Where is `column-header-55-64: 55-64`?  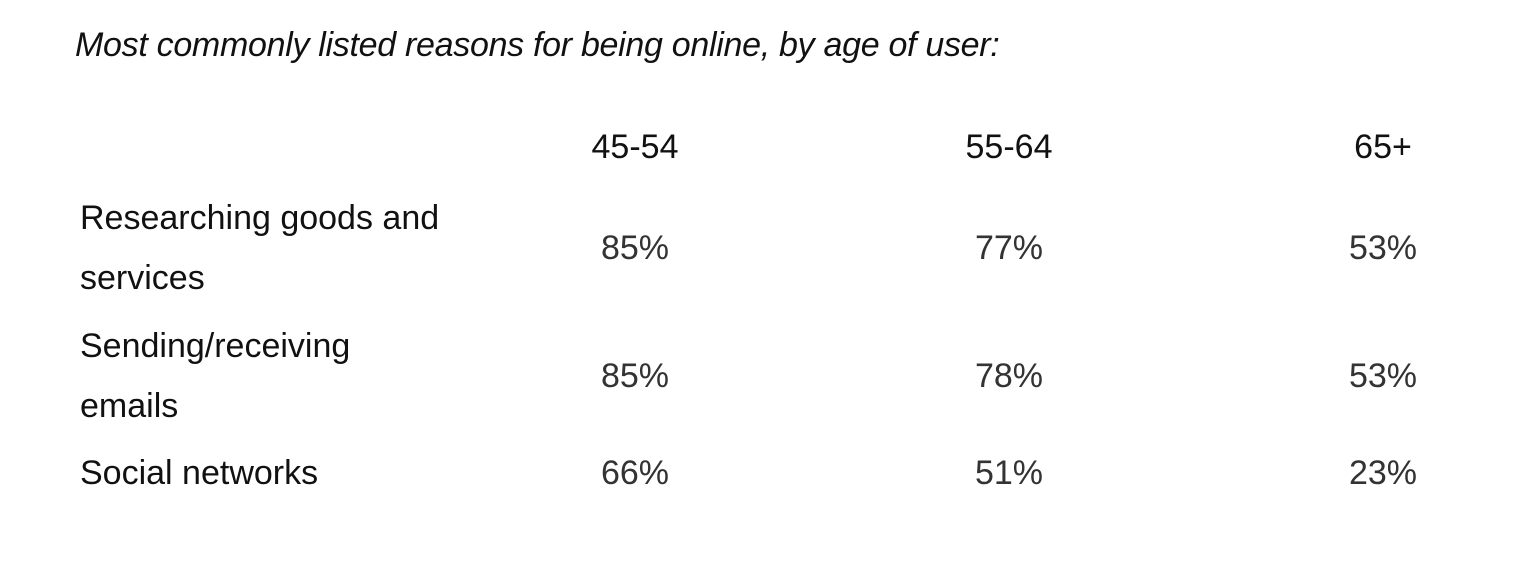 column-header-55-64: 55-64 is located at coordinates (1009, 147).